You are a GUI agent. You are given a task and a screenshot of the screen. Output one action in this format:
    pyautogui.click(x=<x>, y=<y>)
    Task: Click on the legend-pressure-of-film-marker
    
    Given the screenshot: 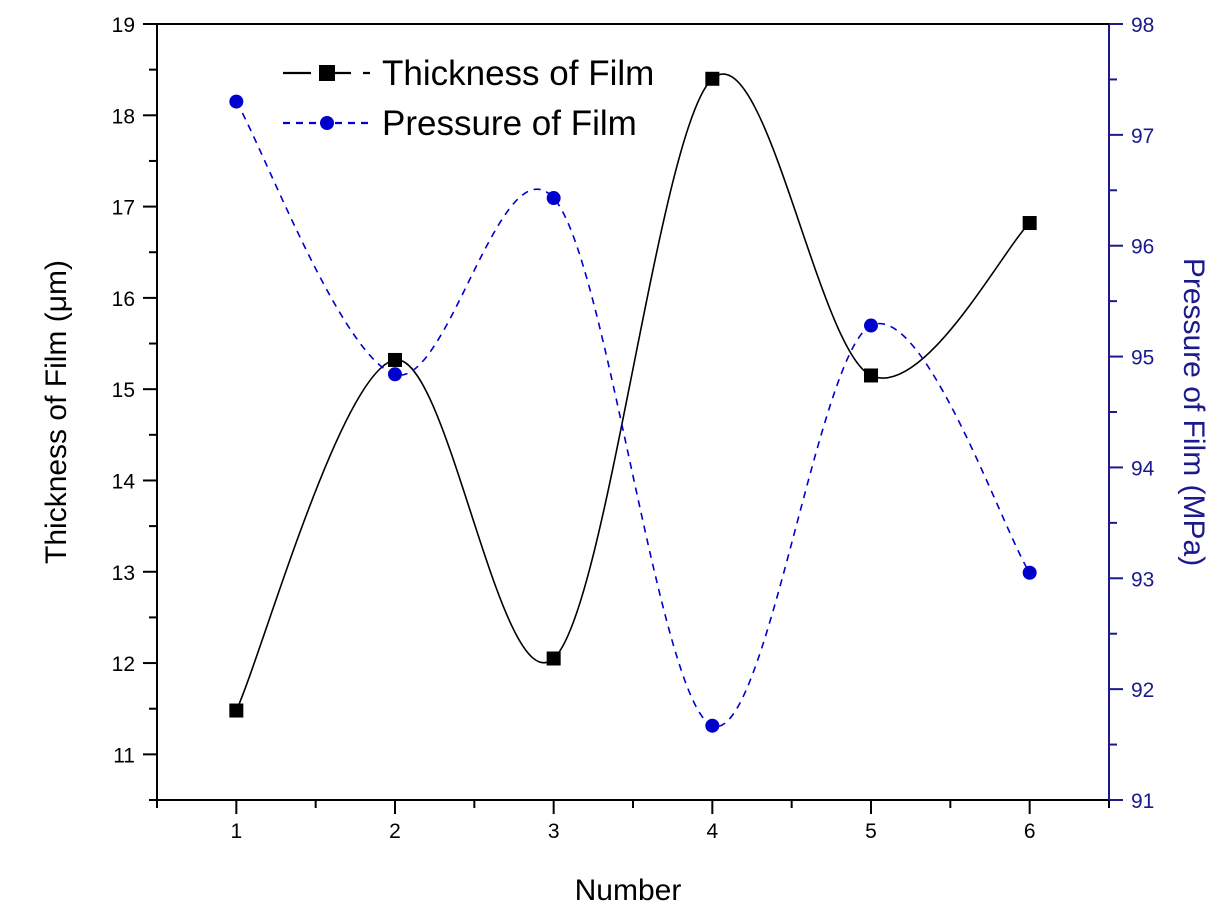 What is the action you would take?
    pyautogui.click(x=327, y=123)
    